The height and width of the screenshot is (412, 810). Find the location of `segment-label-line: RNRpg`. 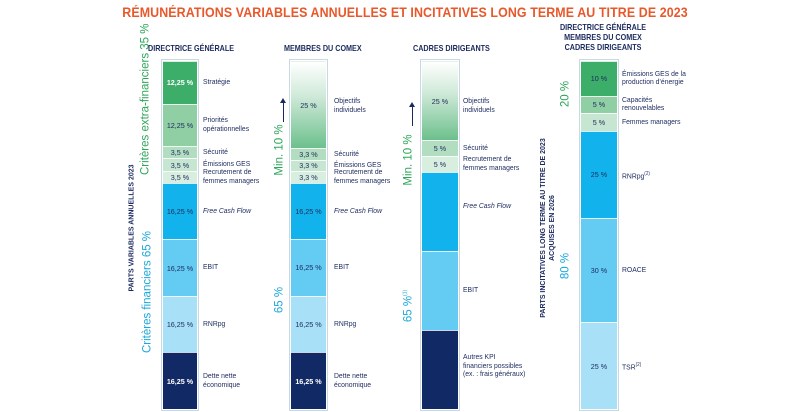

segment-label-line: RNRpg is located at coordinates (345, 323).